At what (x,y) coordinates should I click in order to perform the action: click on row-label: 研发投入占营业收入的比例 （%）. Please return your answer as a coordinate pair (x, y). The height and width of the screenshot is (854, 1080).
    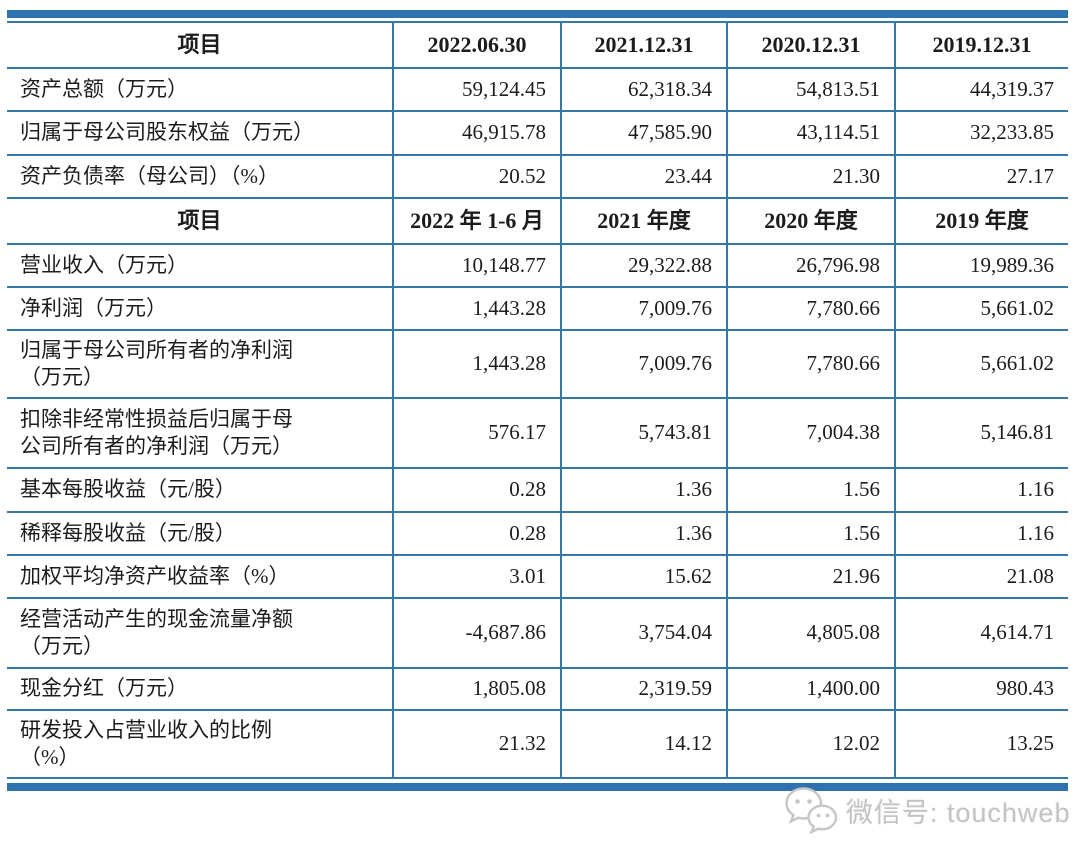
    Looking at the image, I should click on (199, 745).